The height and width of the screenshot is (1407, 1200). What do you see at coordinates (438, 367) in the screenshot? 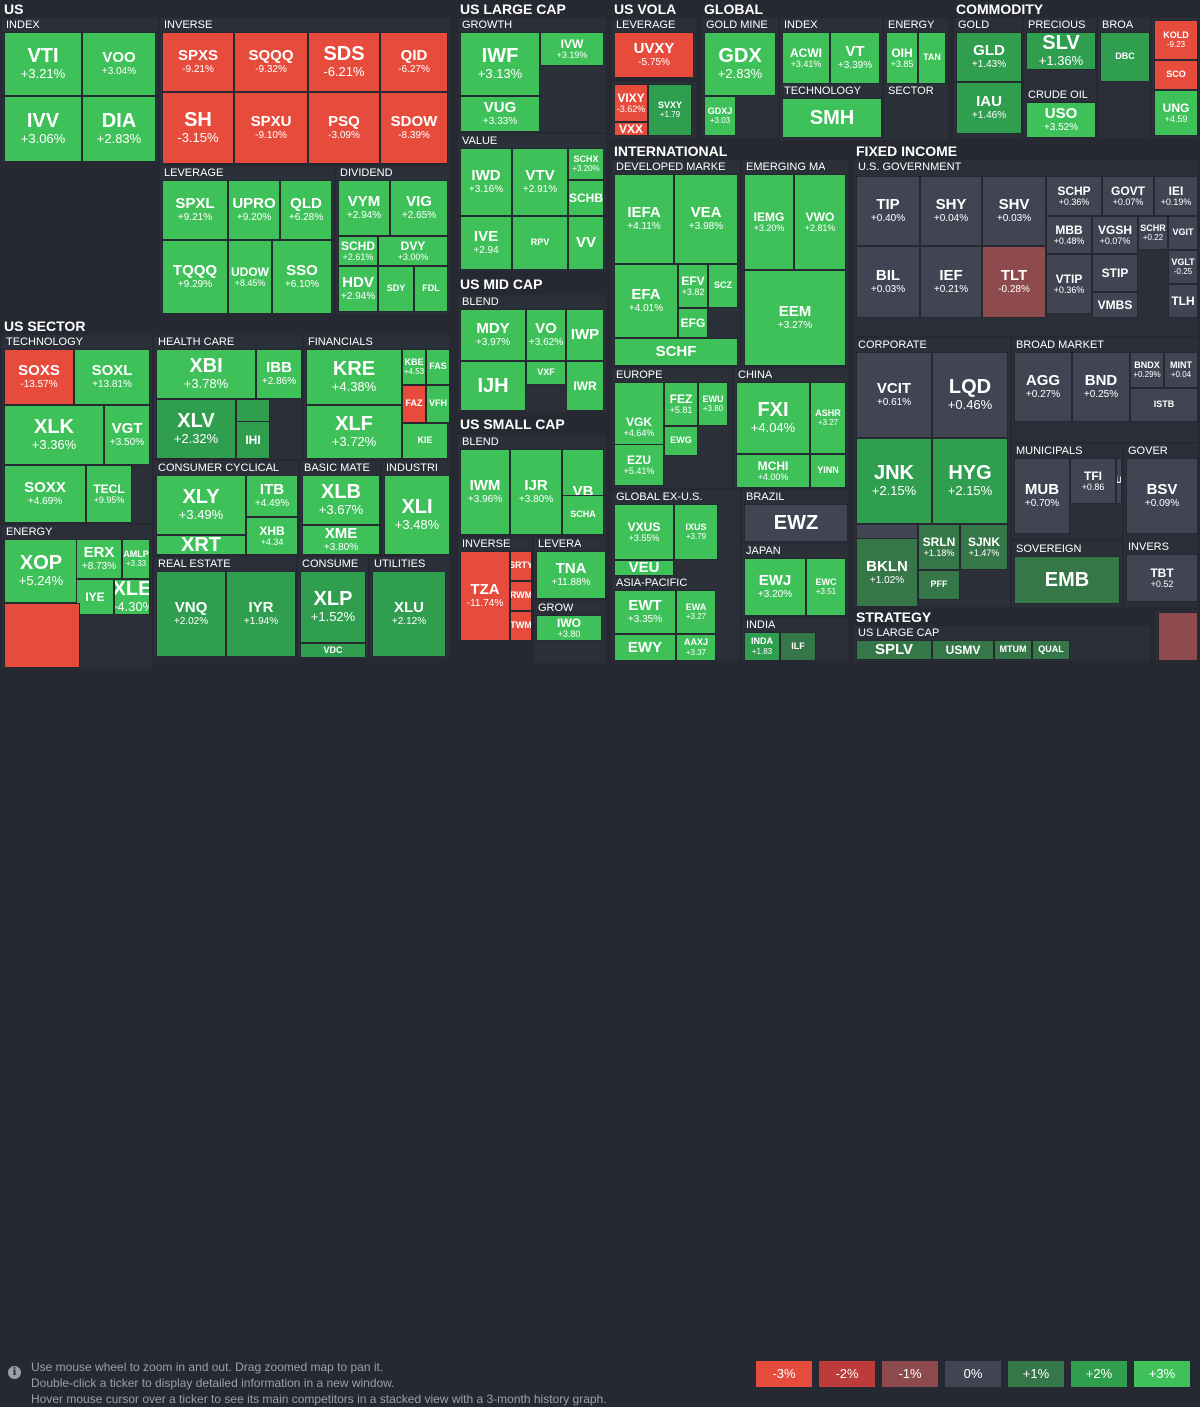
I see `ticker-fas: FAS` at bounding box center [438, 367].